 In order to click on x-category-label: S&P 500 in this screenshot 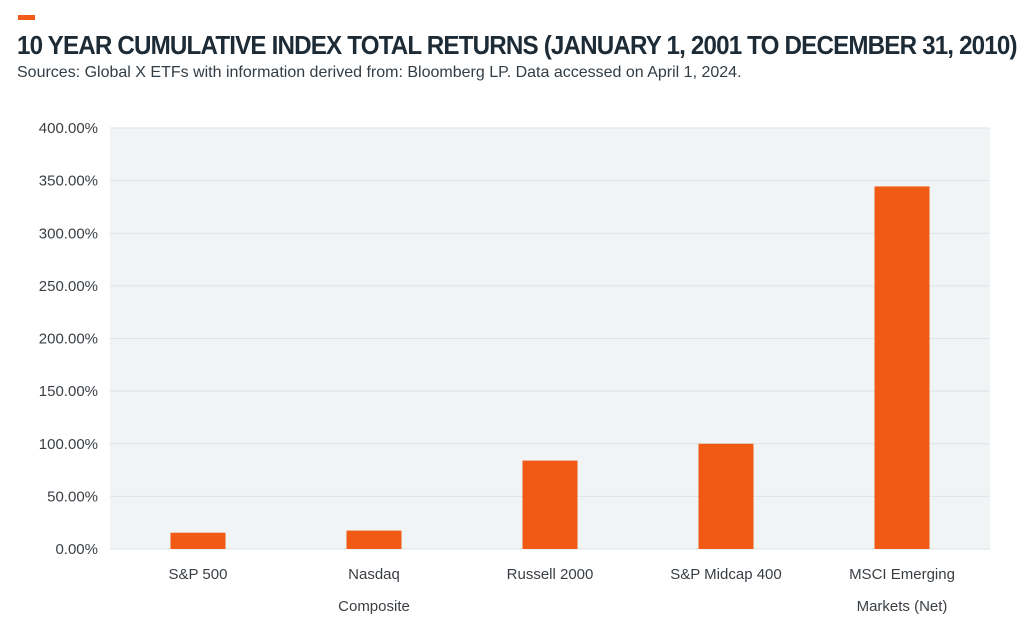, I will do `click(198, 574)`.